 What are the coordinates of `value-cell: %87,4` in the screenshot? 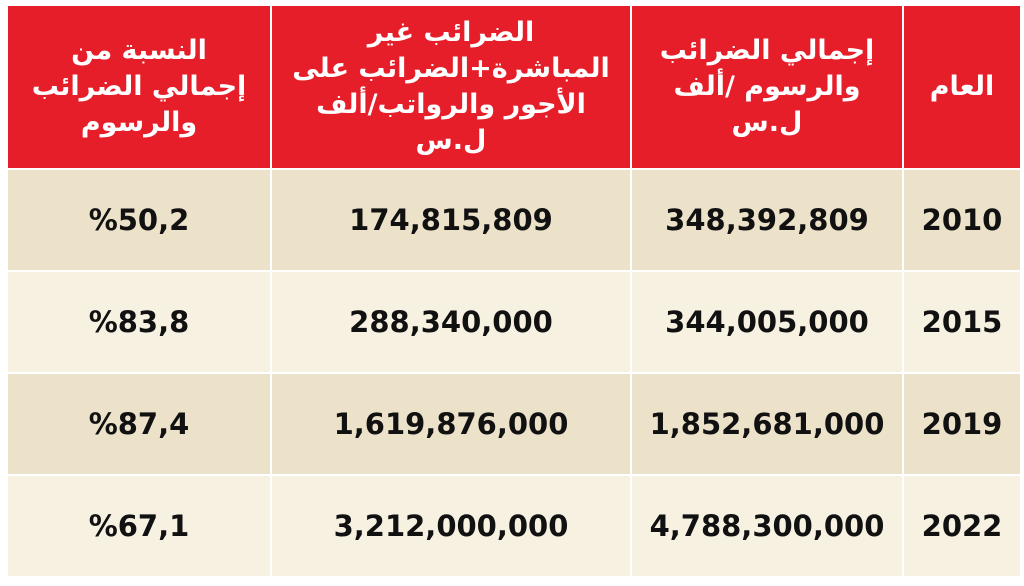 It's located at (139, 424).